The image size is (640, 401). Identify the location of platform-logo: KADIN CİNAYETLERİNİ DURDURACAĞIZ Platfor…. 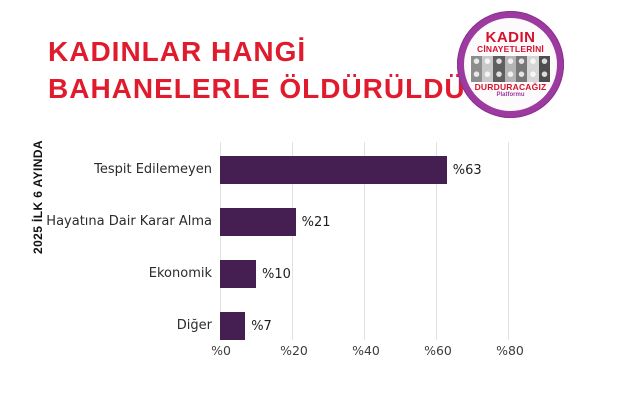
(510, 64).